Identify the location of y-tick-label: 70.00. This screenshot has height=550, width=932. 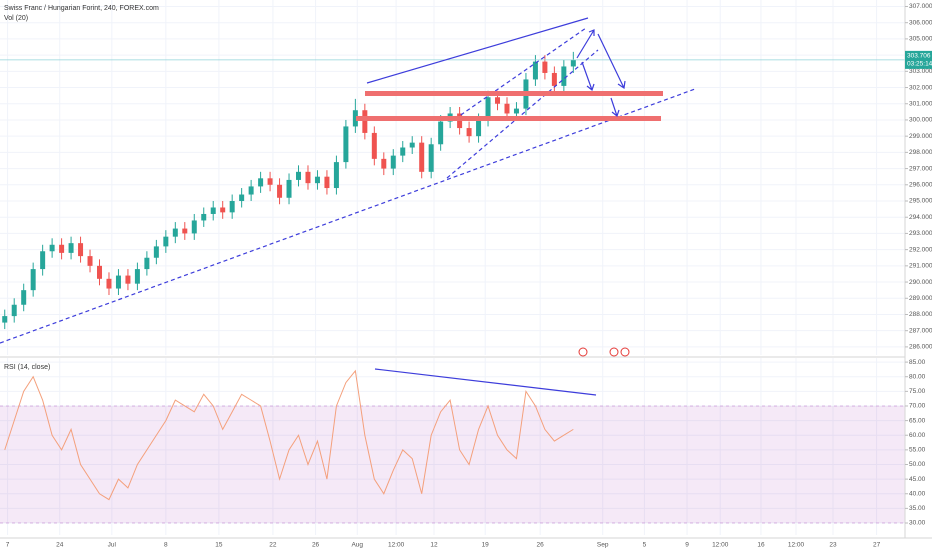
(917, 406).